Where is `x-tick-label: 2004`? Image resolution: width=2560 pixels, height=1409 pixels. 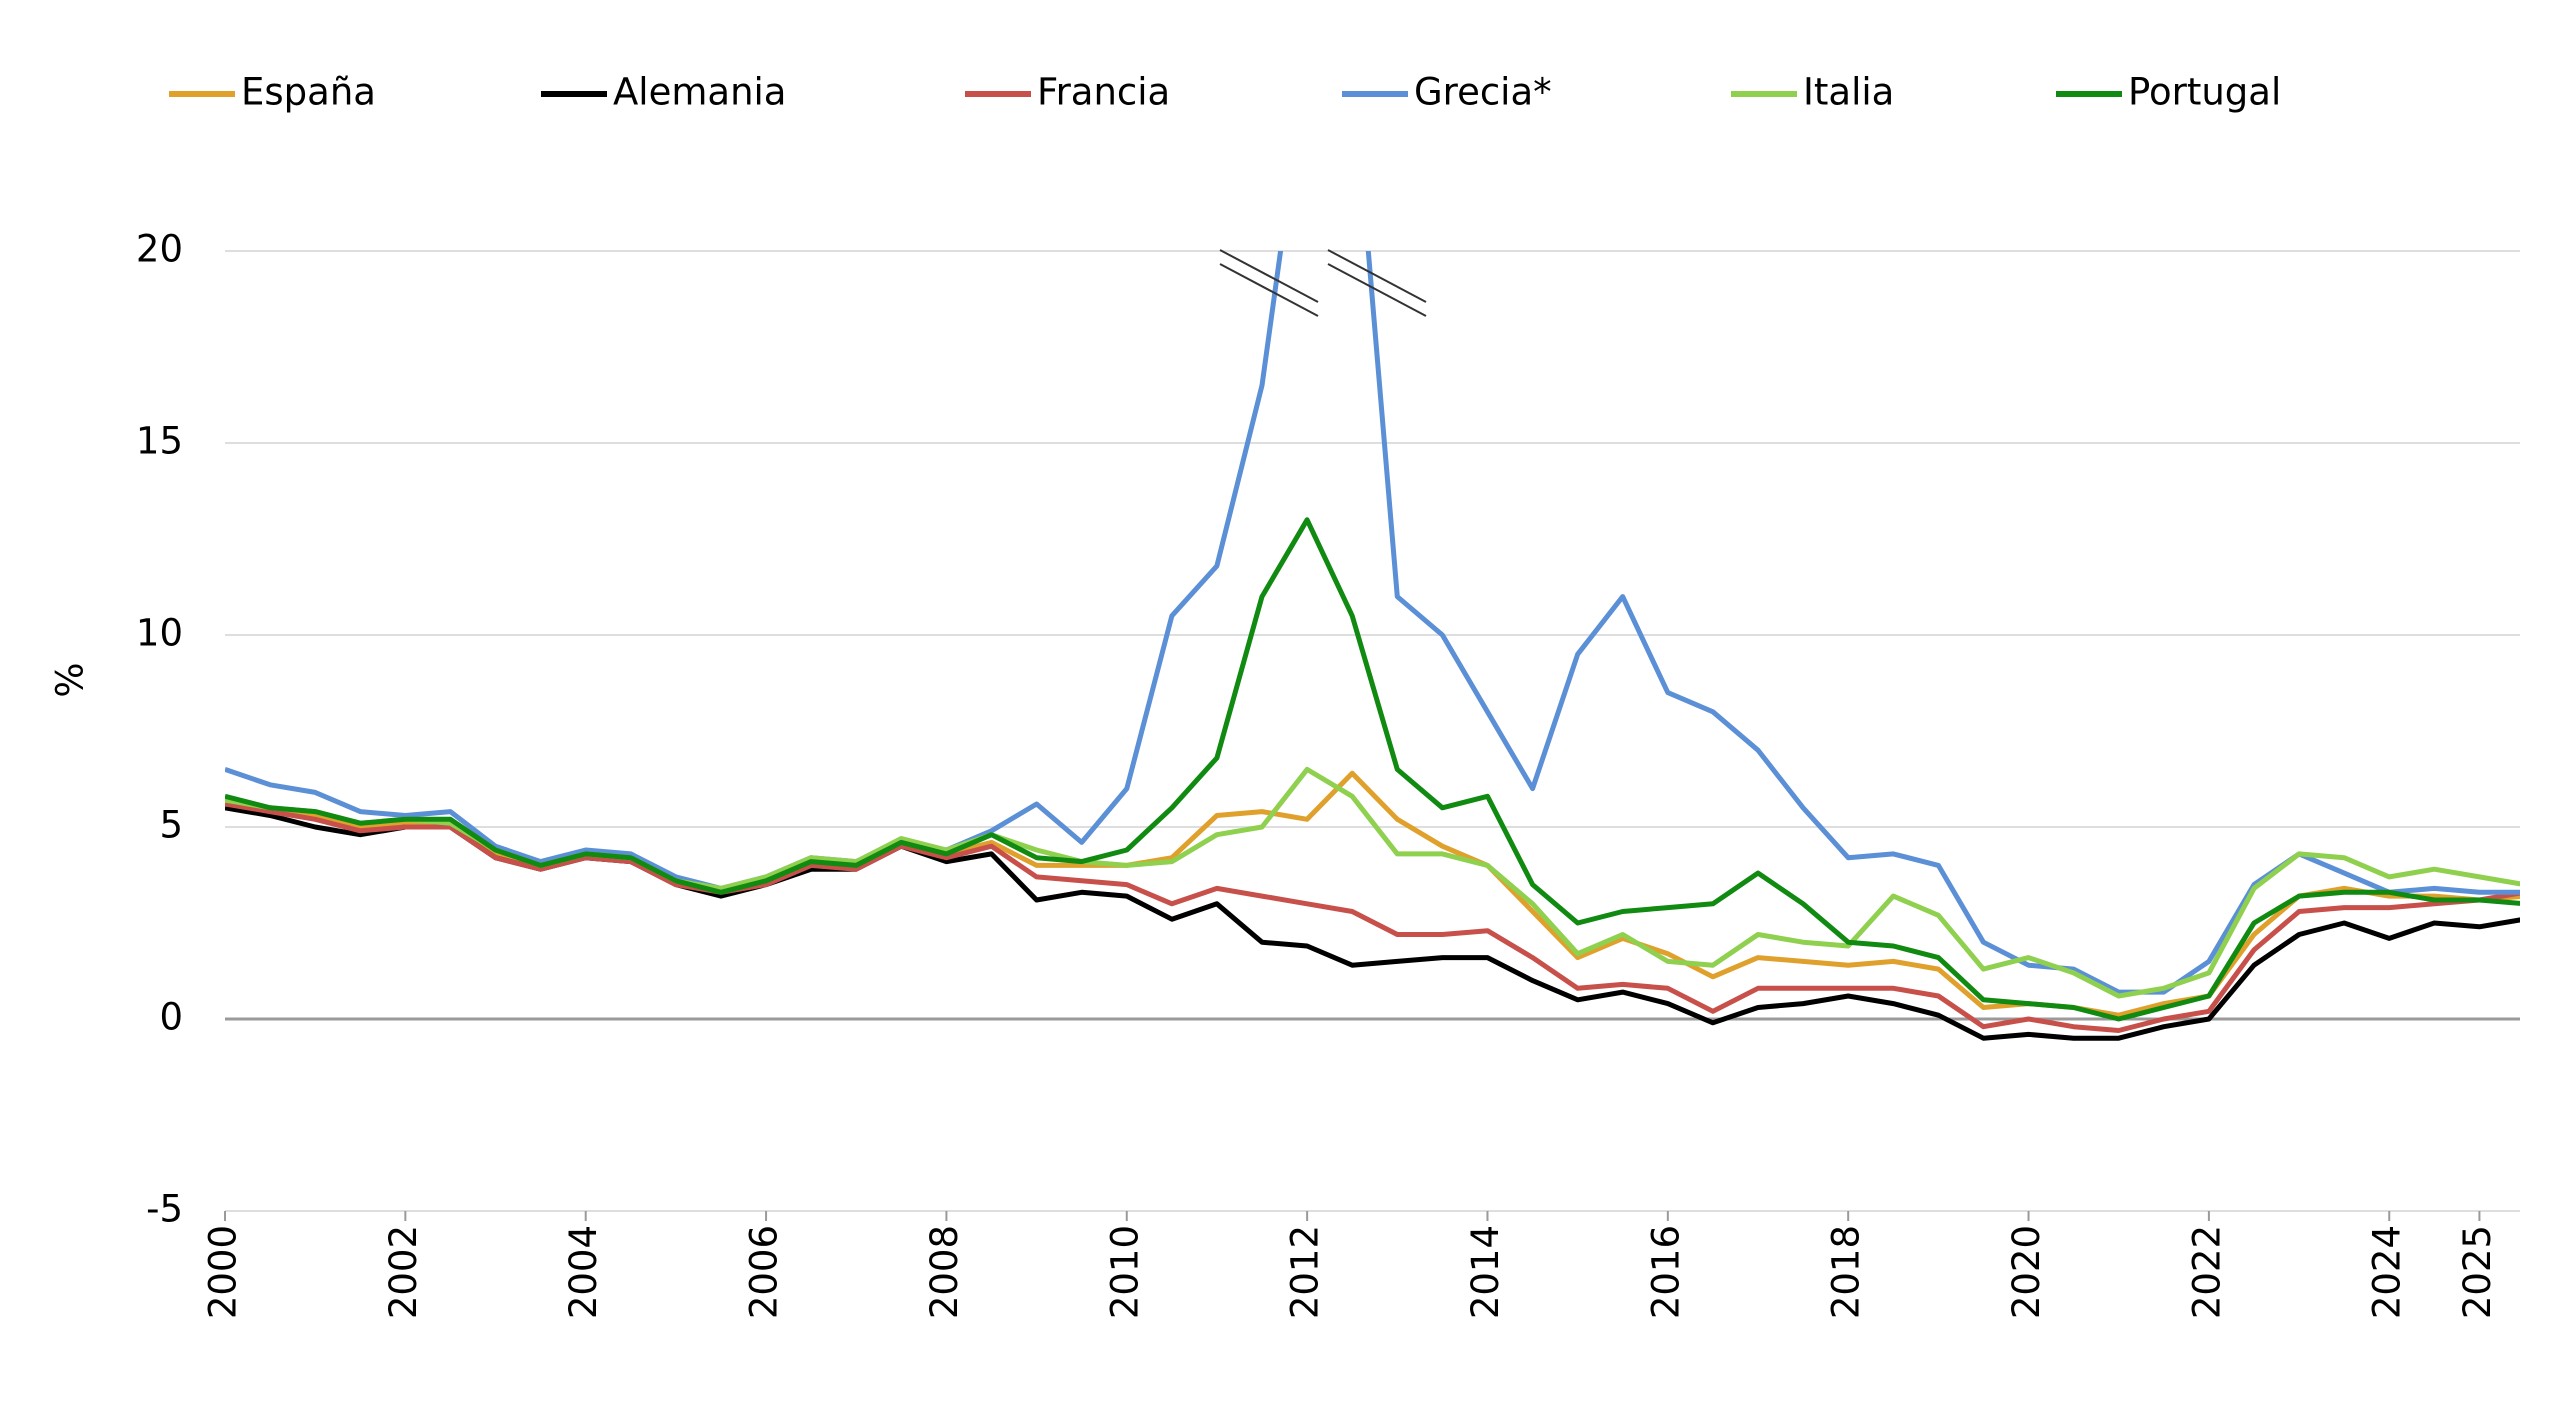 x-tick-label: 2004 is located at coordinates (583, 1272).